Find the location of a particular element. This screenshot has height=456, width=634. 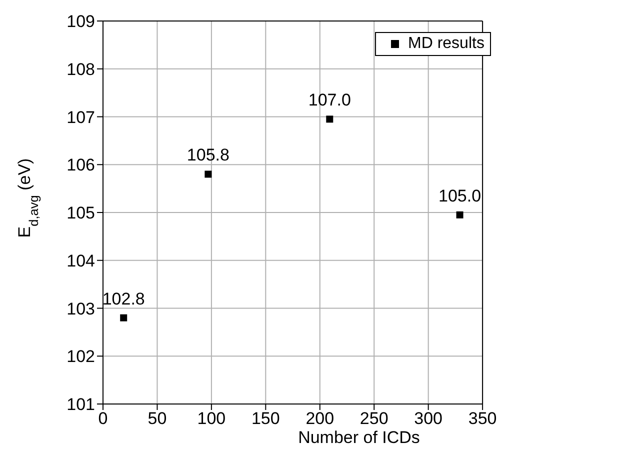

x-tick-label: 100 is located at coordinates (211, 418).